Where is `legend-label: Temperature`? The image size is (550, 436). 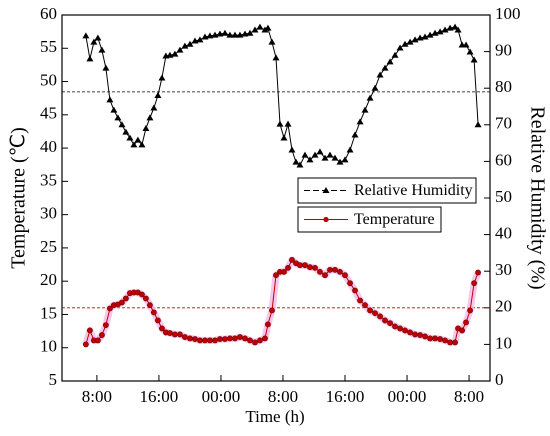 legend-label: Temperature is located at coordinates (394, 219).